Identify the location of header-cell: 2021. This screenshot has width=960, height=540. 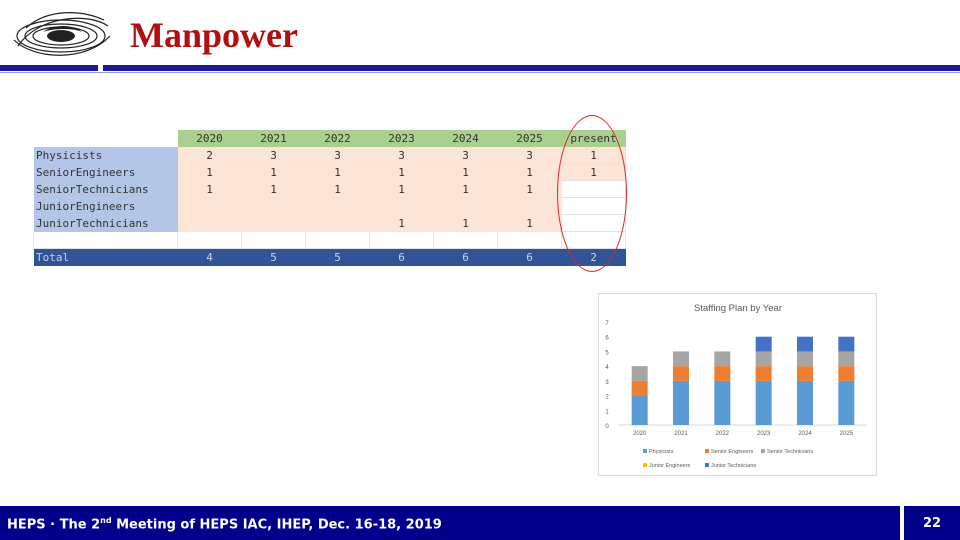
(273, 138).